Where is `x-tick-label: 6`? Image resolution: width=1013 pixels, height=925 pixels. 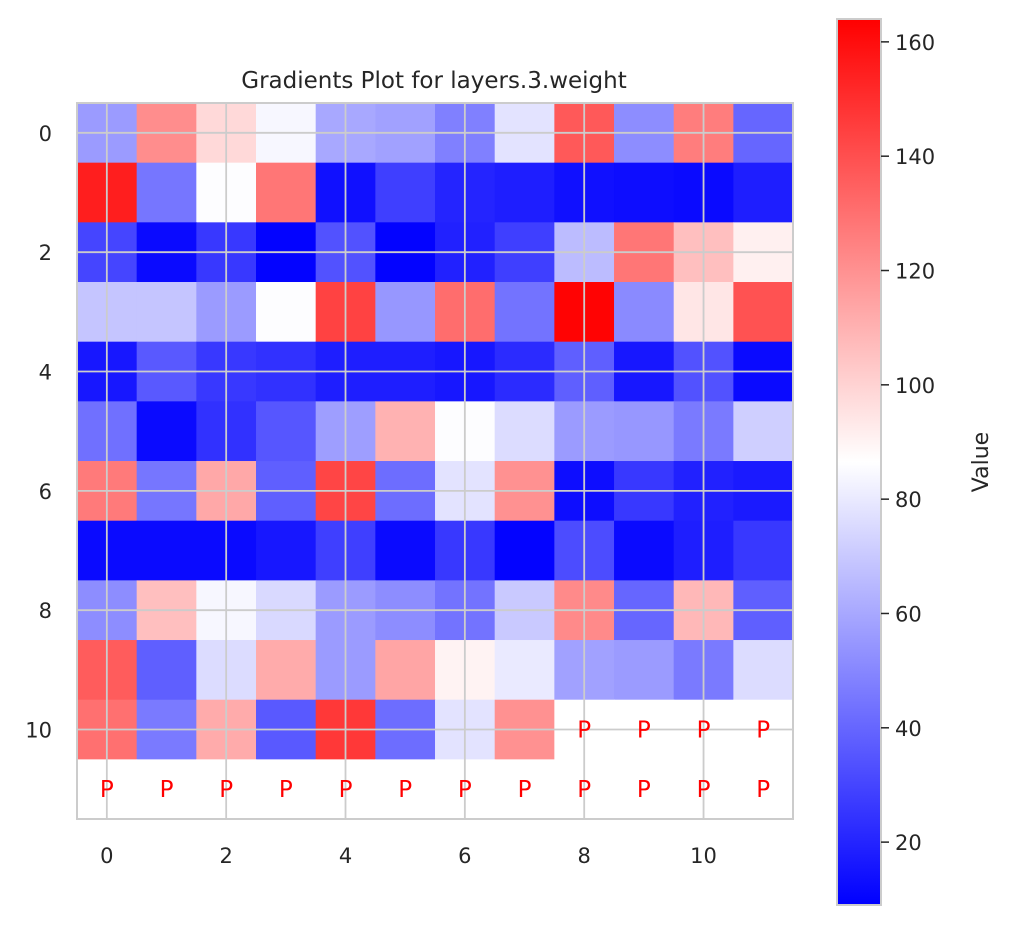 x-tick-label: 6 is located at coordinates (464, 856).